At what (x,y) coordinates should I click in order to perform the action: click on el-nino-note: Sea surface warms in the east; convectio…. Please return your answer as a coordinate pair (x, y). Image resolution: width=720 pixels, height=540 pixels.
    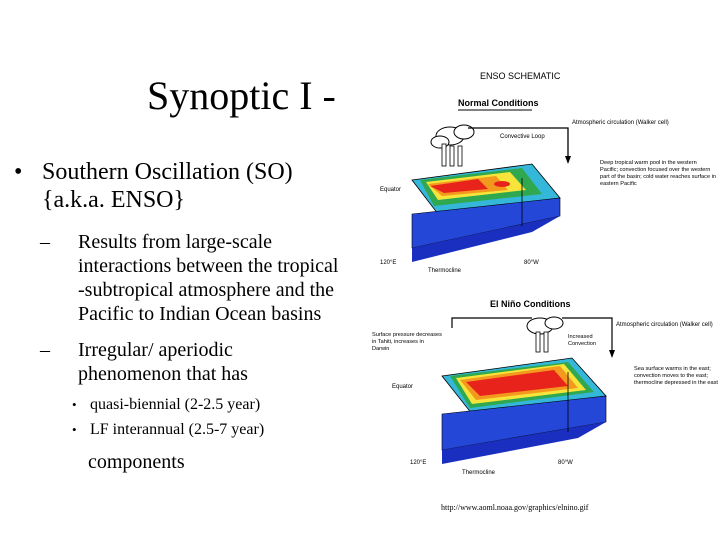
    Looking at the image, I should click on (676, 376).